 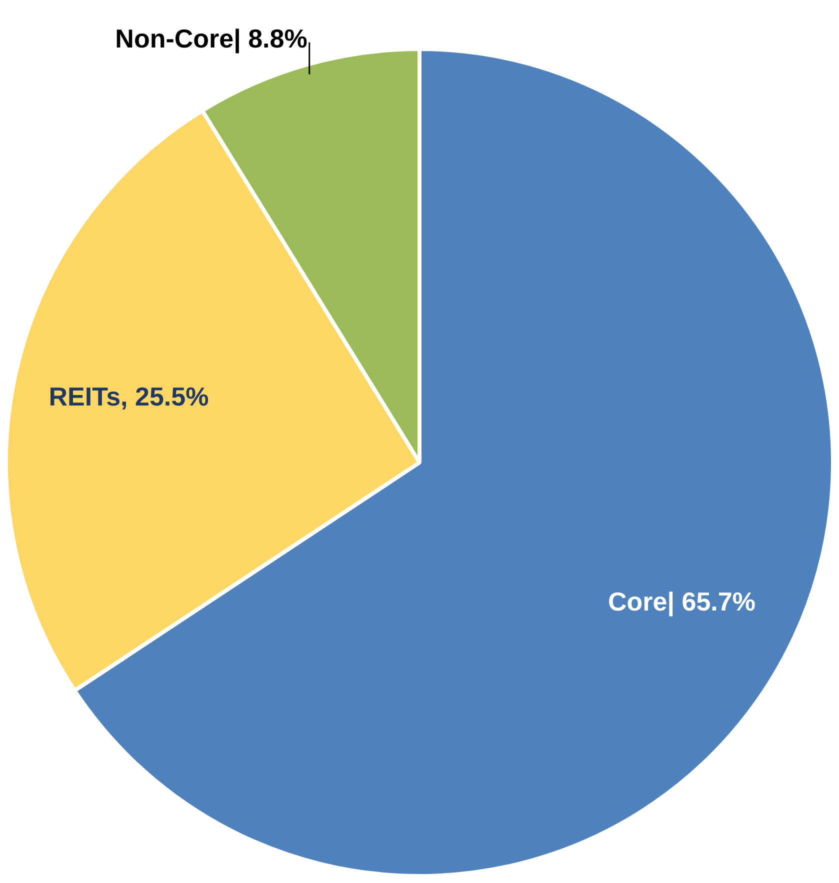 What do you see at coordinates (711, 601) in the screenshot?
I see `data-label: | 65.7%` at bounding box center [711, 601].